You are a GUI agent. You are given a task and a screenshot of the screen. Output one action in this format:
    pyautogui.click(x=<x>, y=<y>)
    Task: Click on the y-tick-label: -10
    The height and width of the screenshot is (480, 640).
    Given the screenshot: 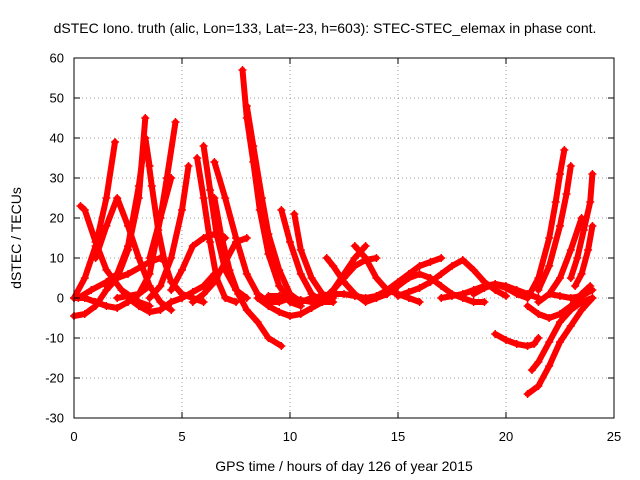 What is the action you would take?
    pyautogui.click(x=54, y=338)
    